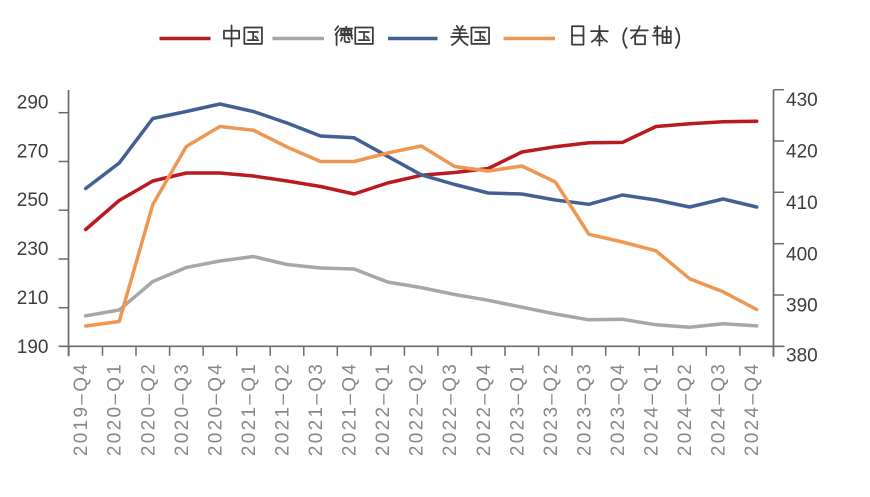 This screenshot has width=870, height=497. What do you see at coordinates (802, 100) in the screenshot?
I see `svg-text: 430` at bounding box center [802, 100].